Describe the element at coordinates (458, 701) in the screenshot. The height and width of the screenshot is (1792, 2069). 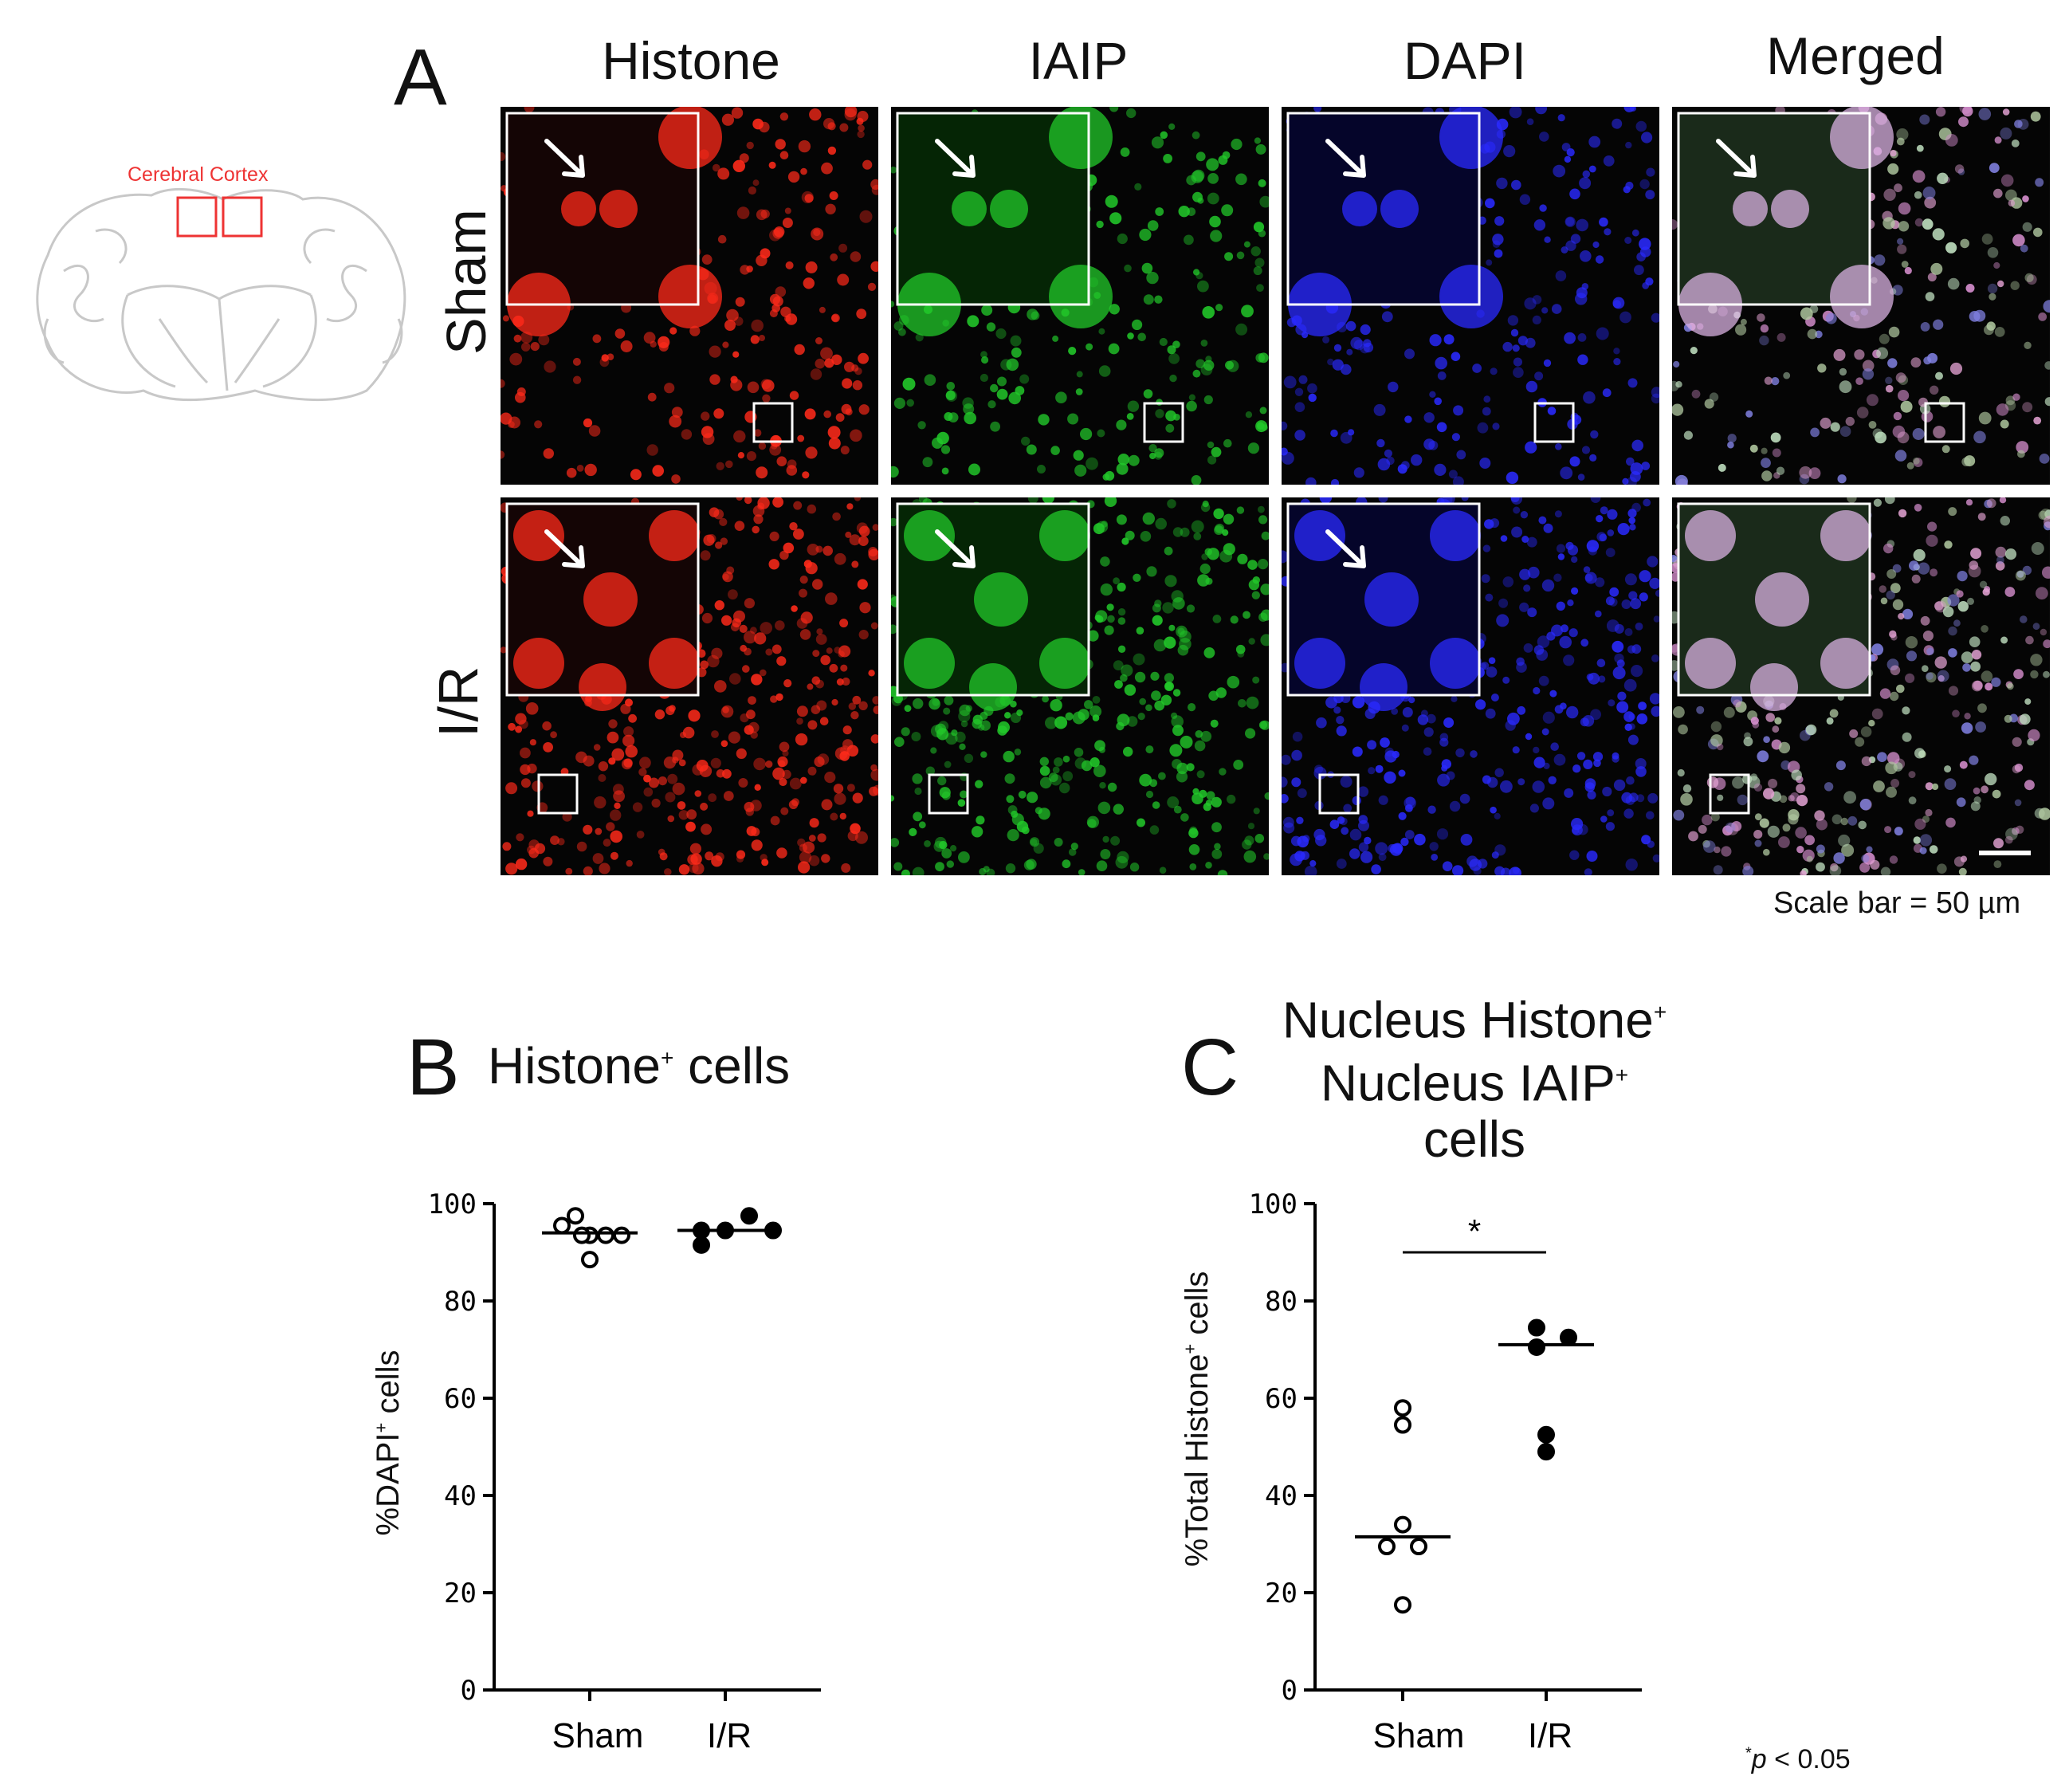
I see `row-label-ir: I/R` at that location.